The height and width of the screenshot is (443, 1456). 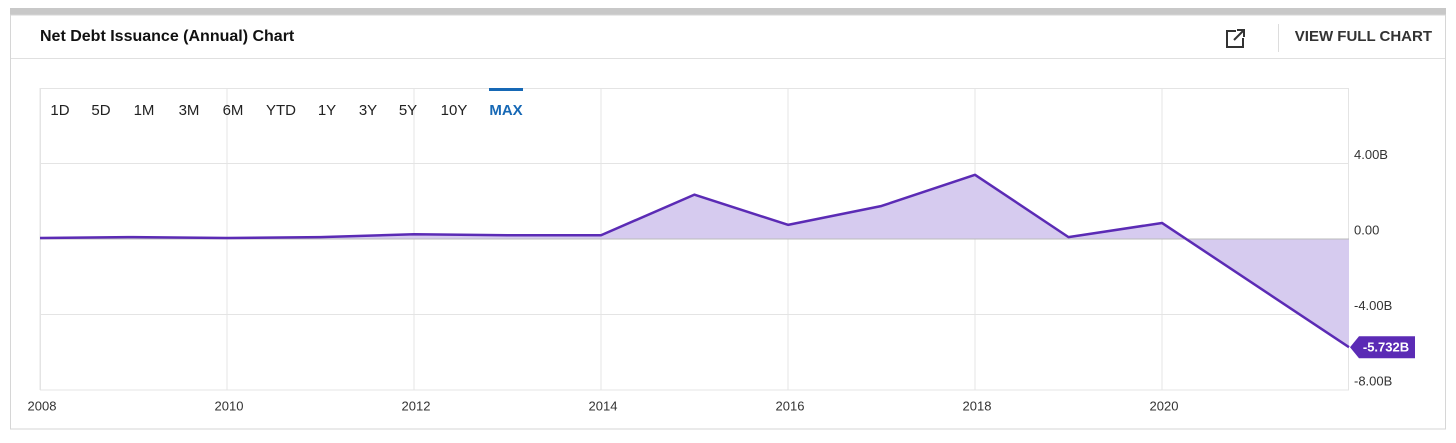 What do you see at coordinates (790, 405) in the screenshot?
I see `x-tick-label: 2016` at bounding box center [790, 405].